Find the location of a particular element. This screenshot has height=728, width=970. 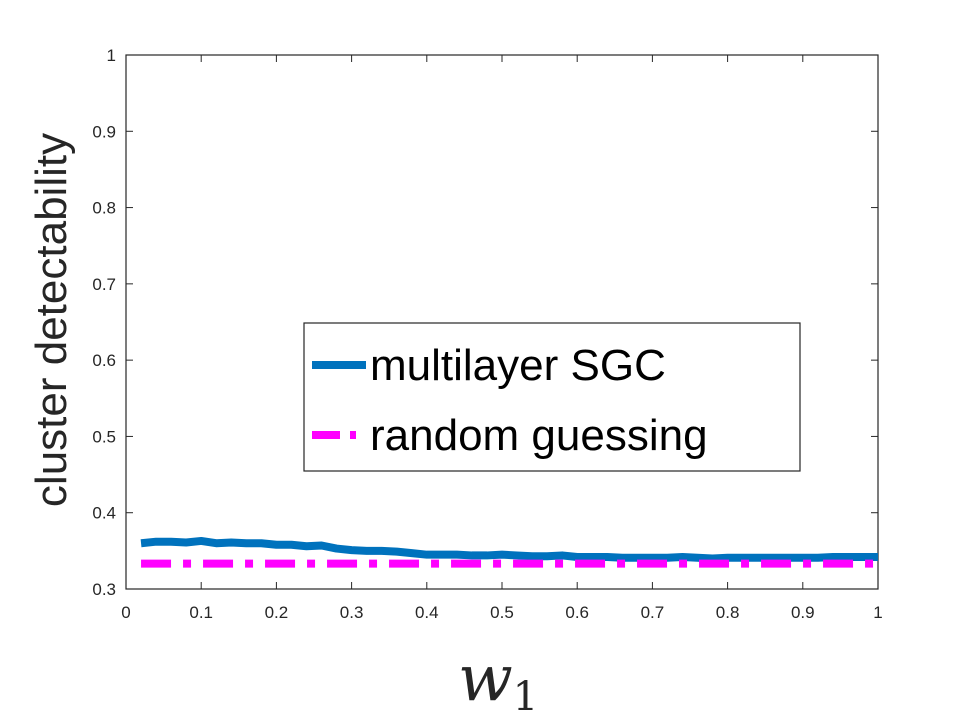

legend-box is located at coordinates (552, 397).